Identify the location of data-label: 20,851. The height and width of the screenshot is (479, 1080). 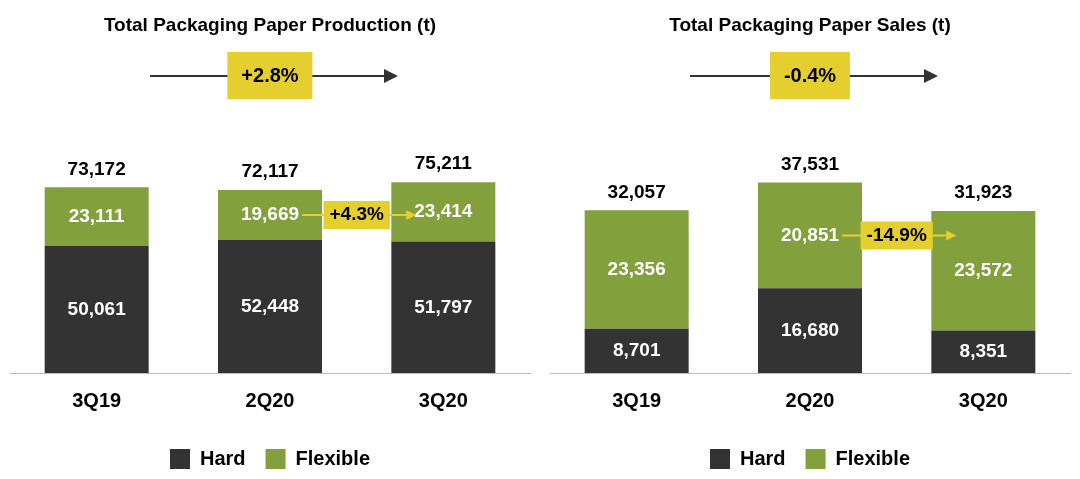
(810, 234).